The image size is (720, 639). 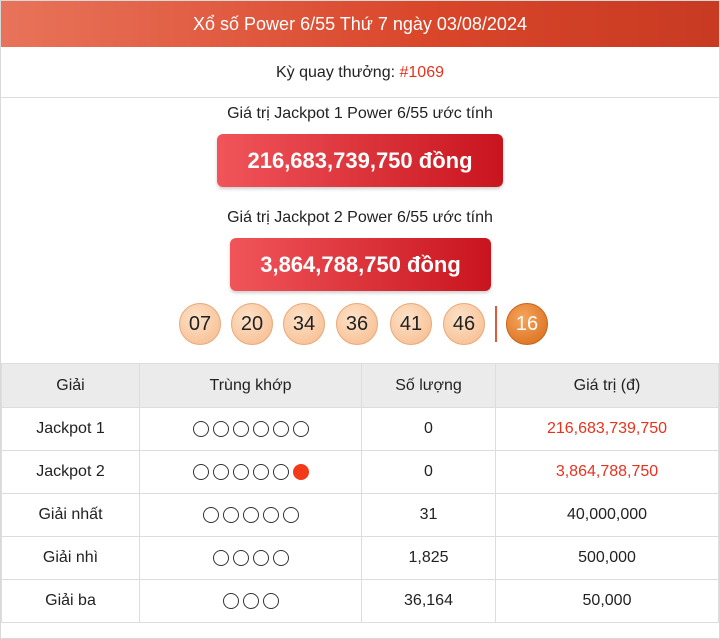 What do you see at coordinates (607, 601) in the screenshot?
I see `value: 50,000` at bounding box center [607, 601].